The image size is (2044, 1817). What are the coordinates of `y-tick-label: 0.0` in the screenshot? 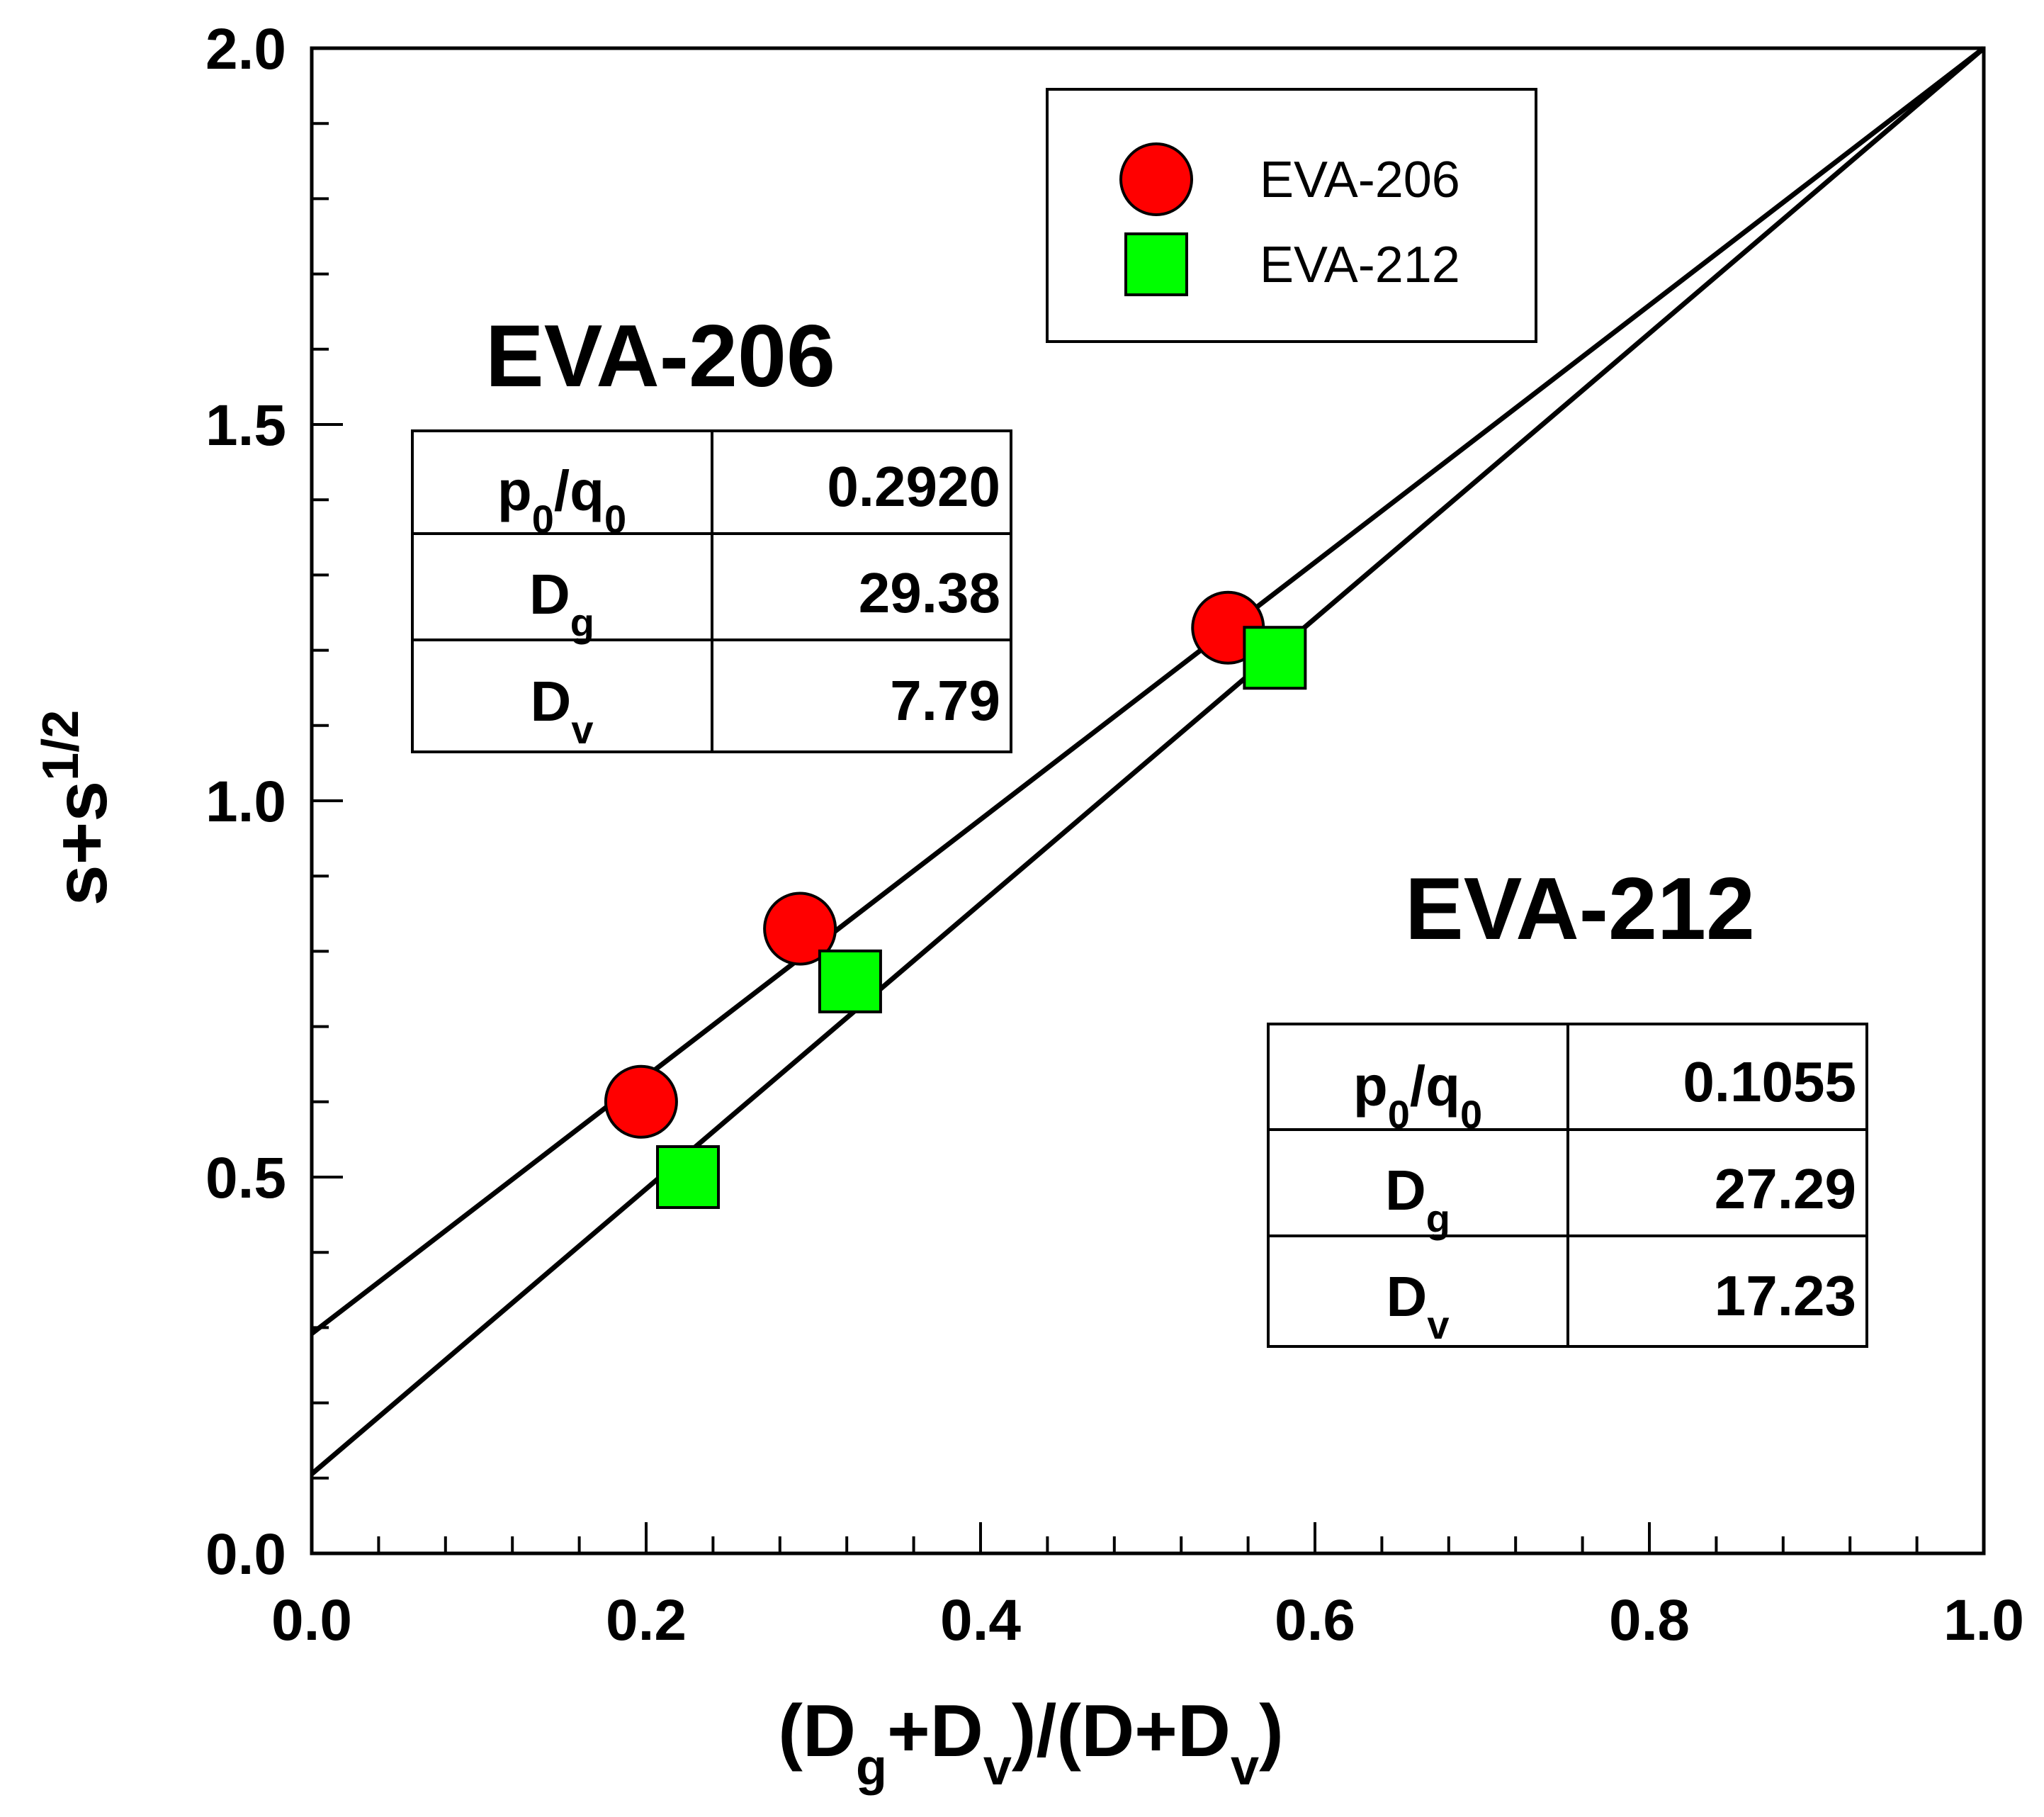 It's located at (245, 1555).